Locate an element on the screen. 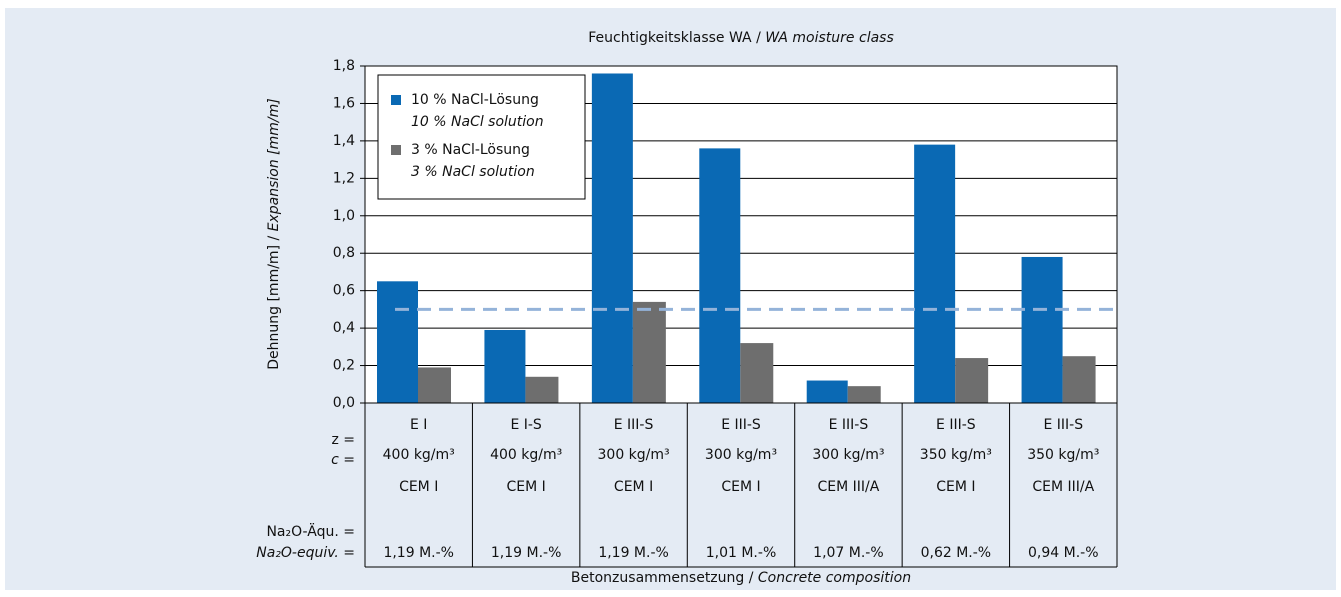  na2o-value: 1,07 M.-% is located at coordinates (848, 553).